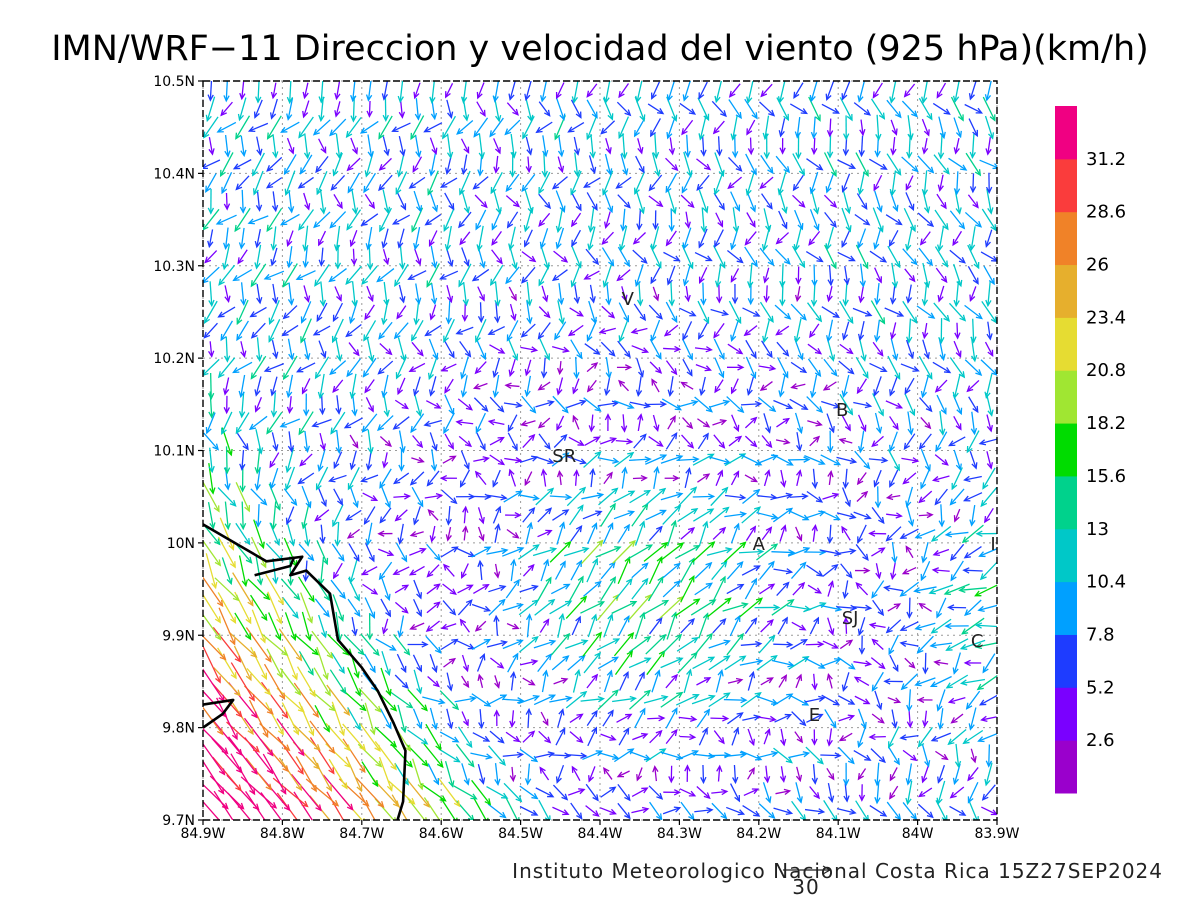 The width and height of the screenshot is (1200, 900). What do you see at coordinates (1066, 714) in the screenshot?
I see `colorbar-swatch` at bounding box center [1066, 714].